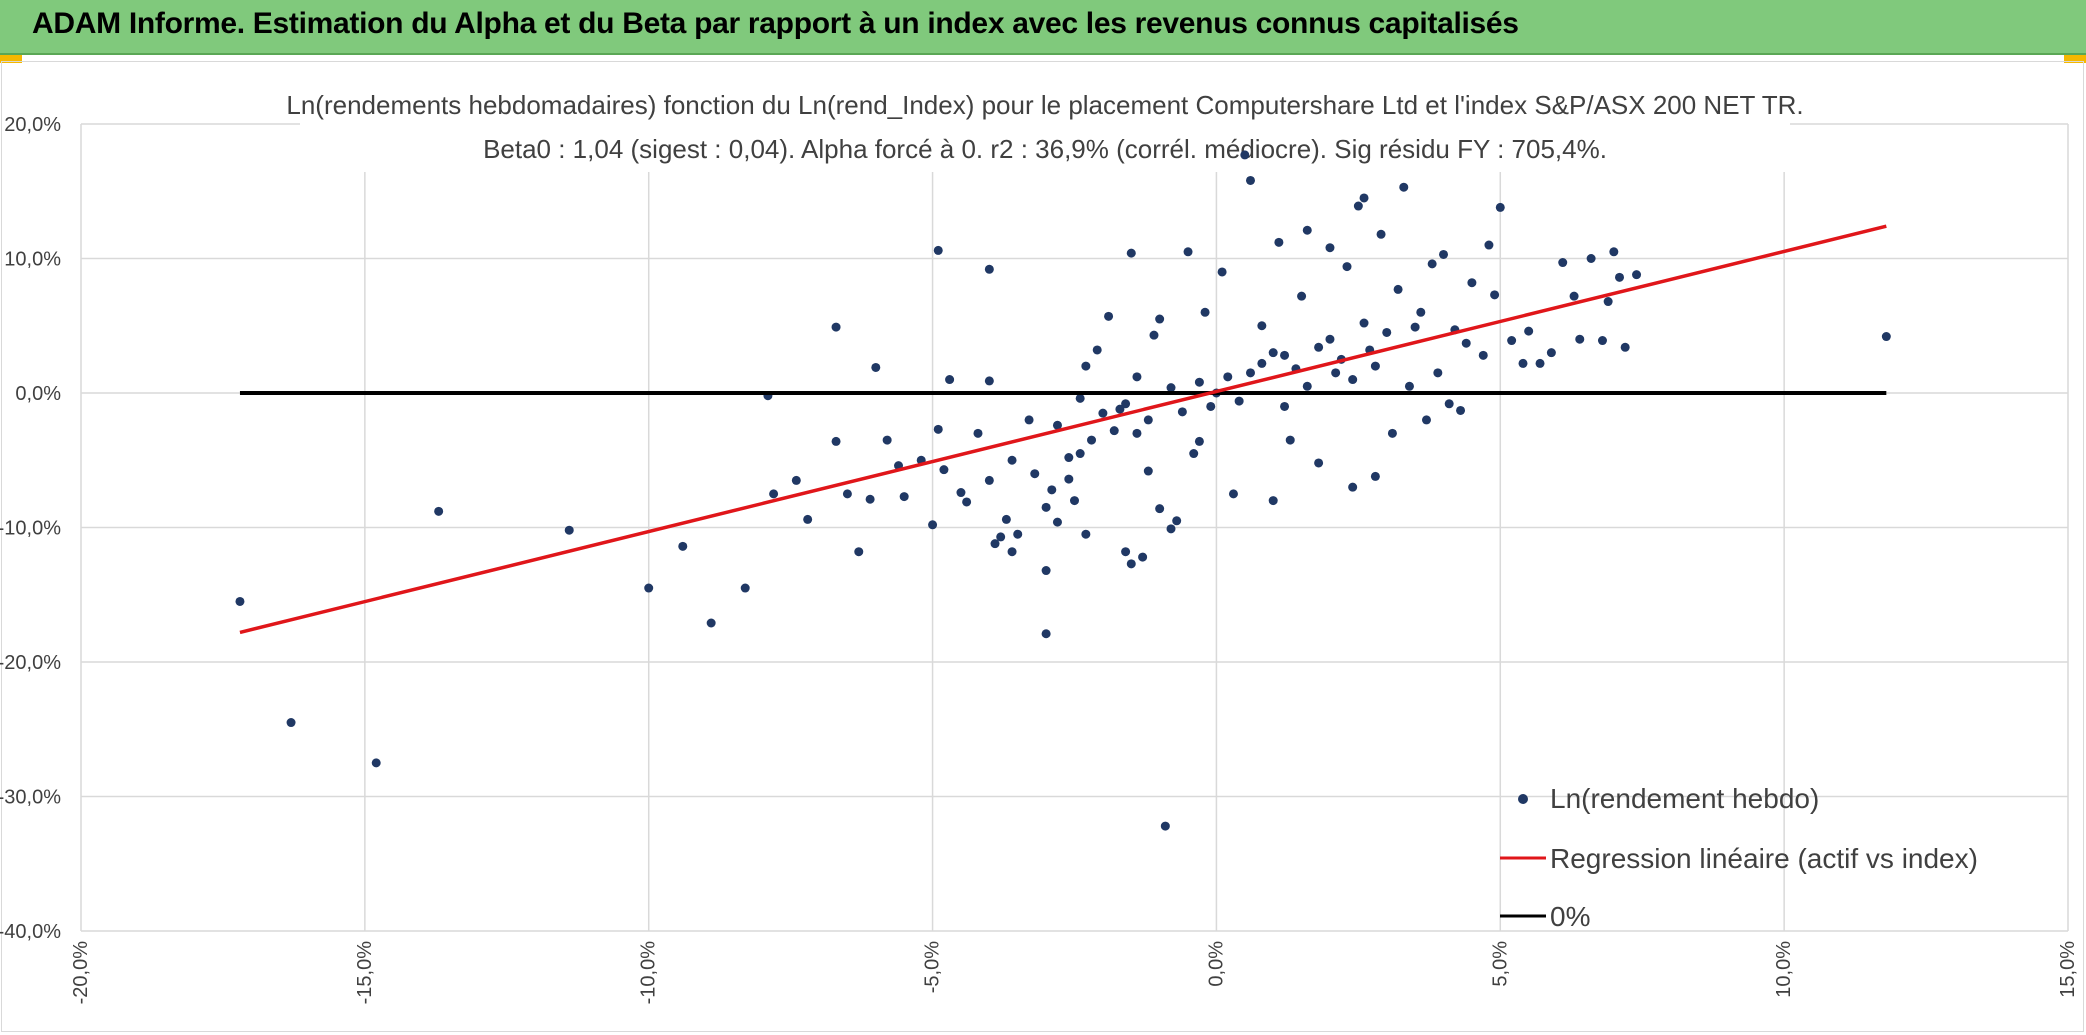  I want to click on left-corner-accent, so click(11, 59).